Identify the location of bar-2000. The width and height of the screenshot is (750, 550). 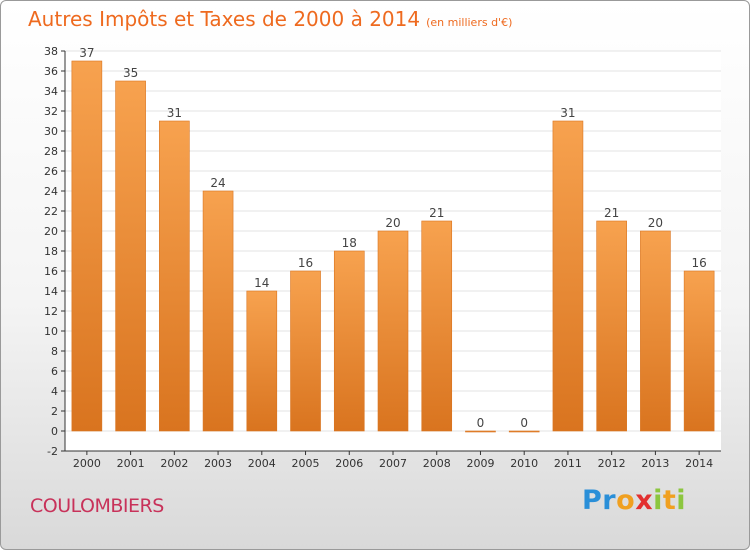
(87, 246).